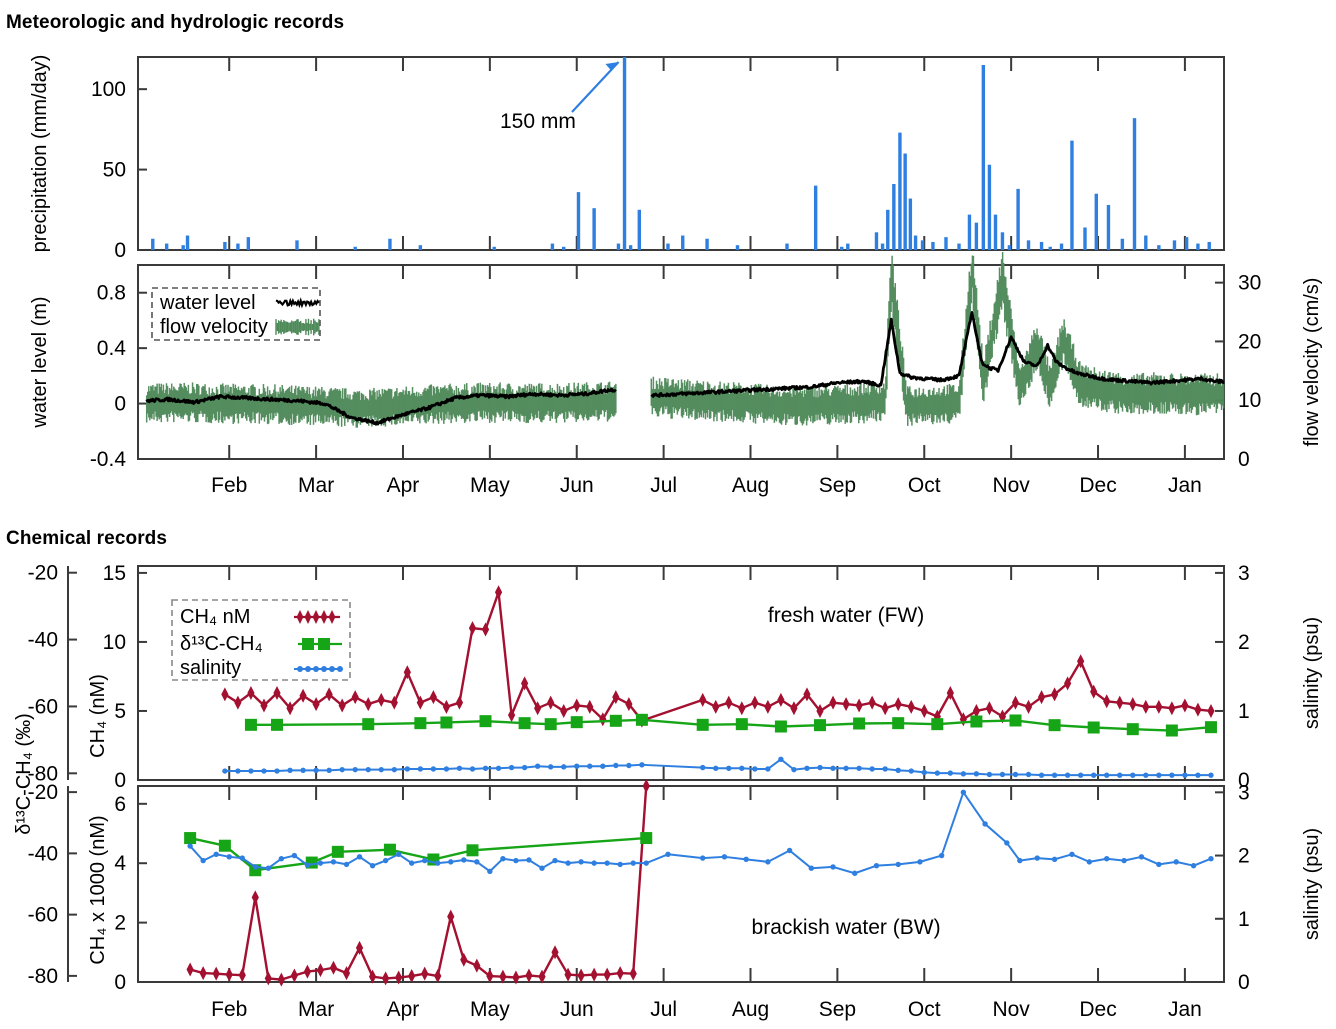 This screenshot has height=1029, width=1336. What do you see at coordinates (1249, 341) in the screenshot?
I see `flowvelocity-ytick-label: 20` at bounding box center [1249, 341].